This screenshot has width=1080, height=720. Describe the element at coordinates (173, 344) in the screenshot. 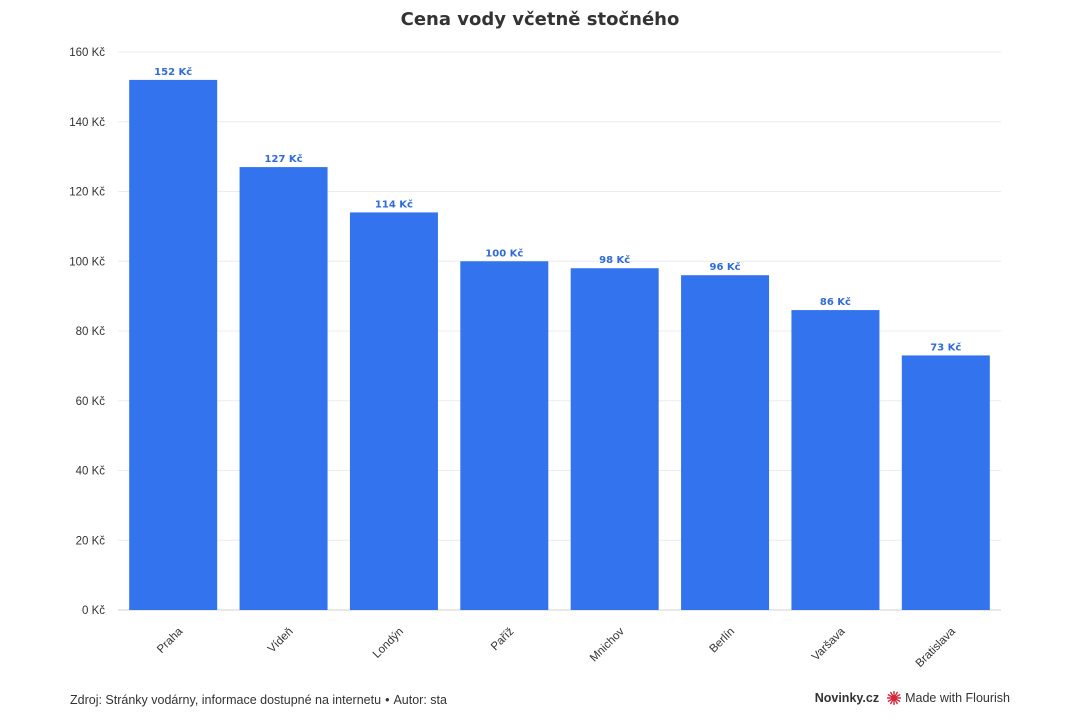

I see `bar-praha` at that location.